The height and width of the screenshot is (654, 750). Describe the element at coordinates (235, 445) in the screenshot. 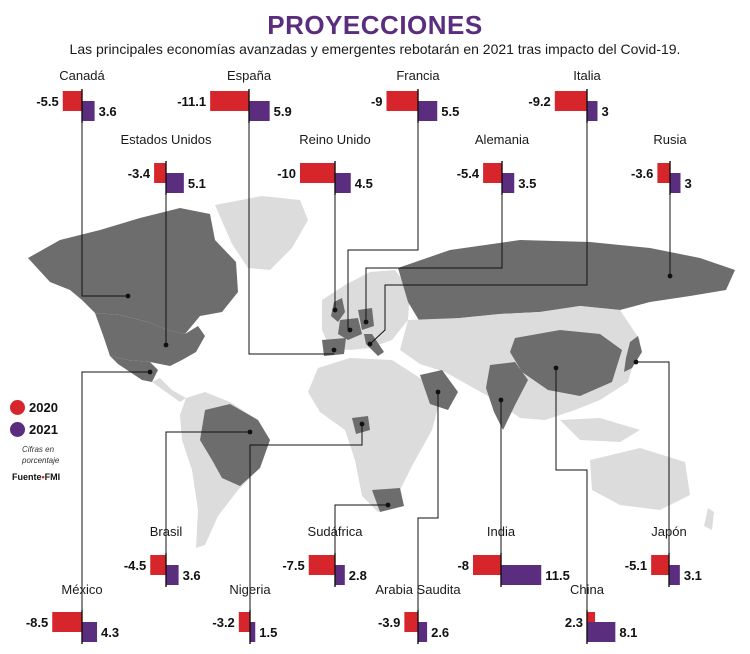

I see `land-brazil` at that location.